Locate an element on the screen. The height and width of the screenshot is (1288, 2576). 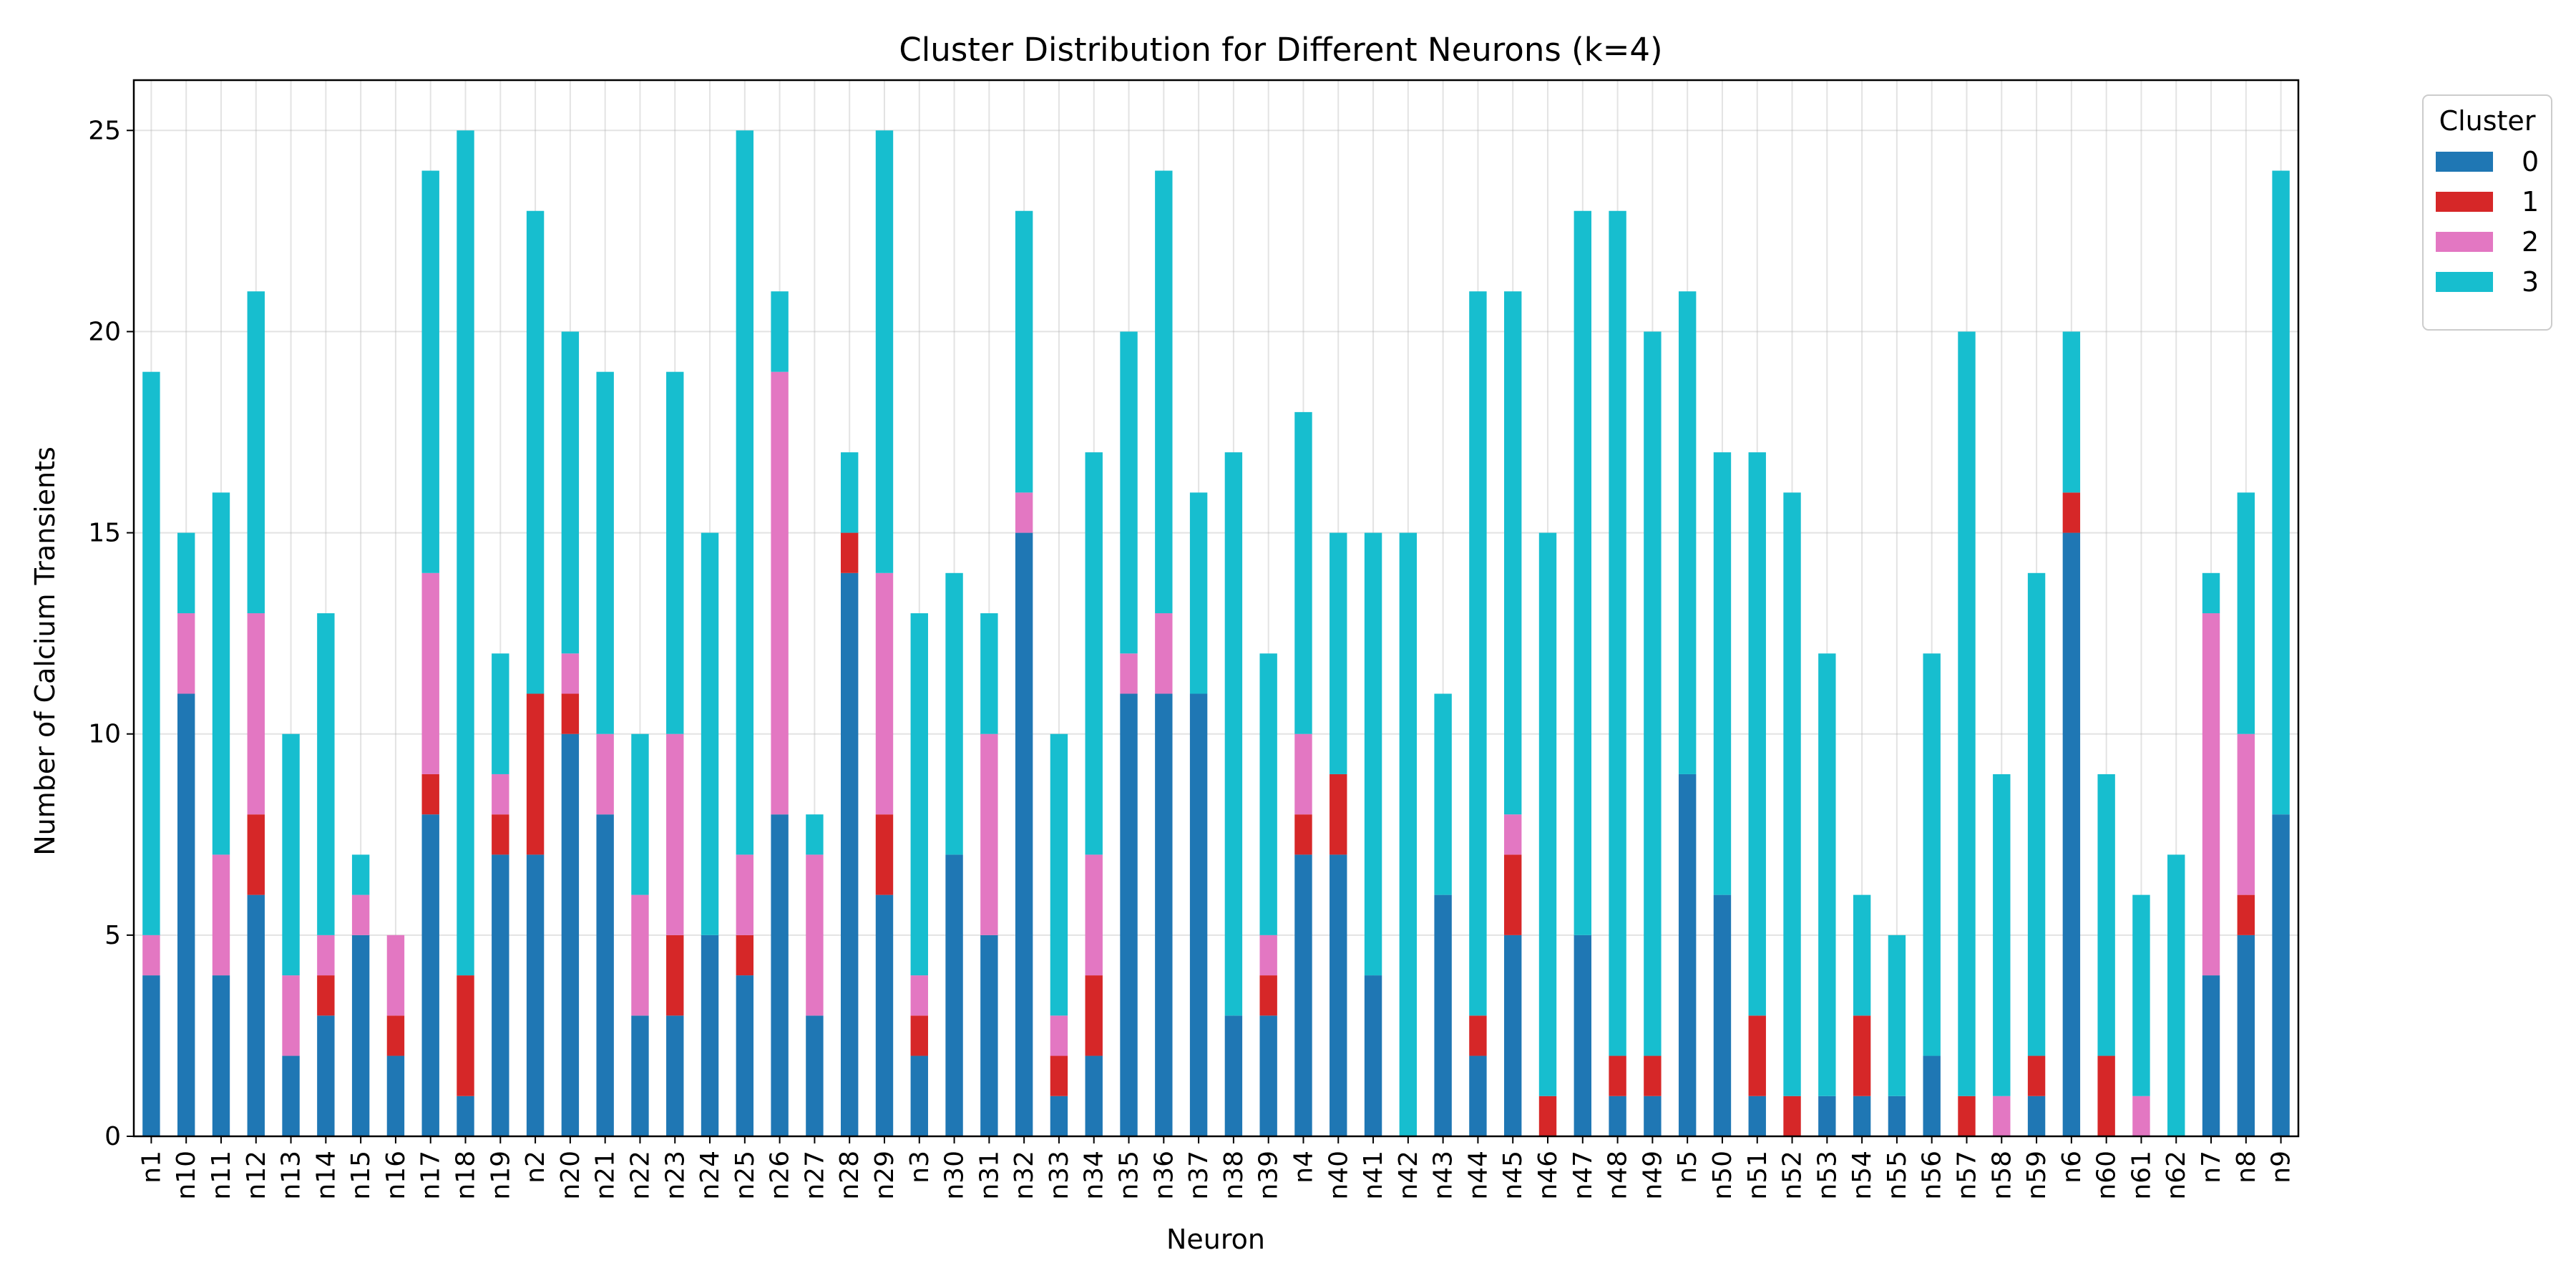
y-axis: 0 5 10 15 20 25 is located at coordinates (111, 633).